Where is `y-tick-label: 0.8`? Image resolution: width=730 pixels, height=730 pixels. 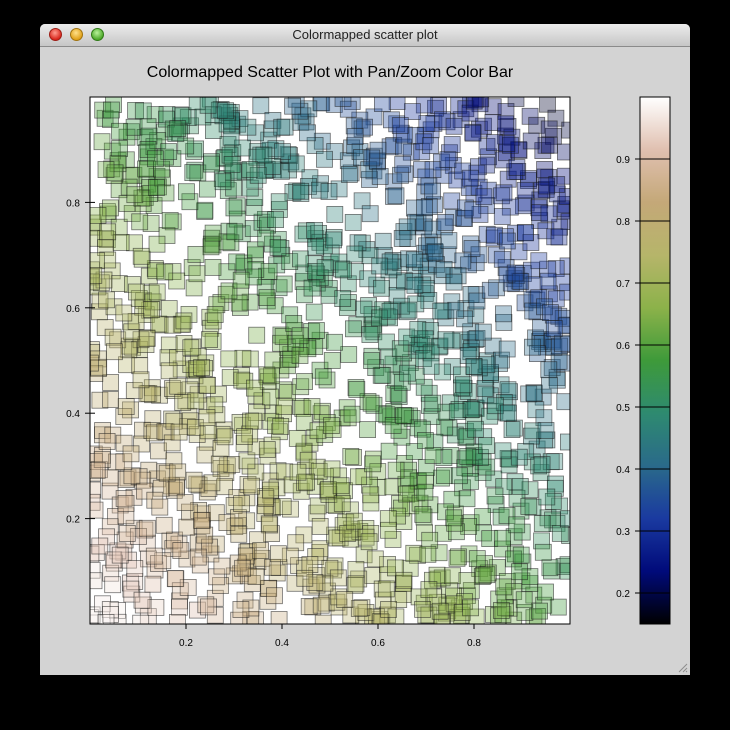 y-tick-label: 0.8 is located at coordinates (73, 203).